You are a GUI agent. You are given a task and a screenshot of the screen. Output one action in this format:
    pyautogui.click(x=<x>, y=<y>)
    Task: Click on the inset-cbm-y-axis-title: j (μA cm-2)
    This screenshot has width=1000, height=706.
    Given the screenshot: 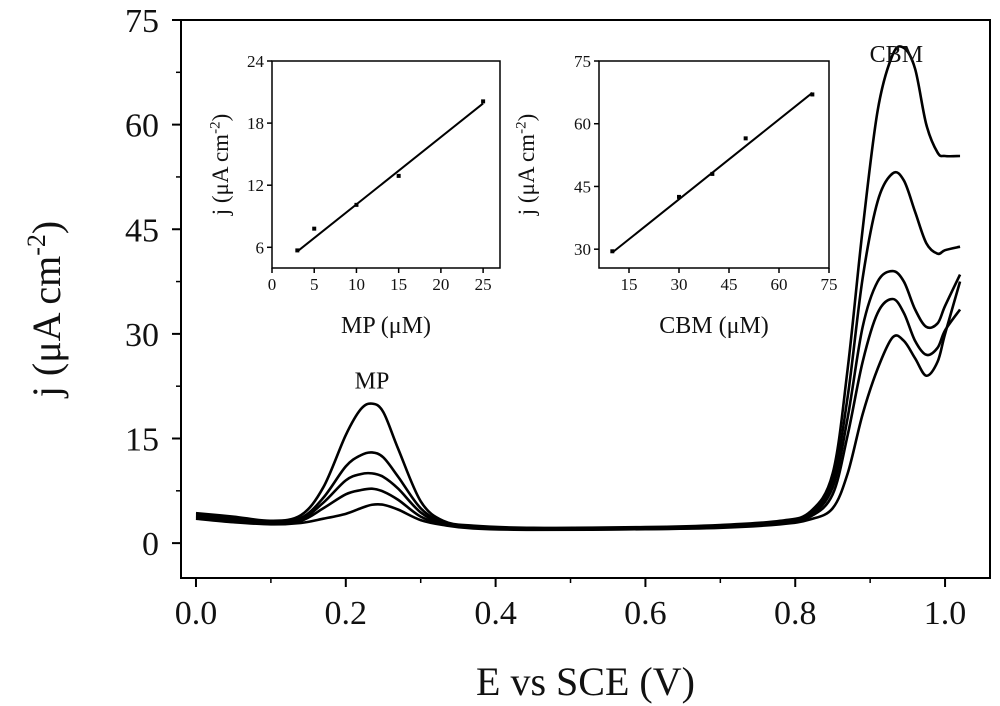 What is the action you would take?
    pyautogui.click(x=526, y=165)
    